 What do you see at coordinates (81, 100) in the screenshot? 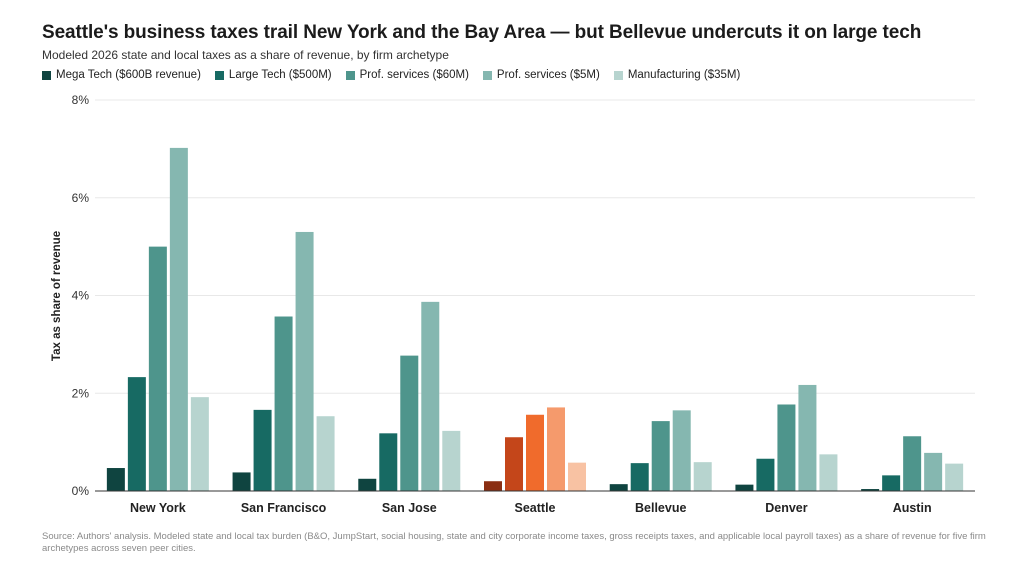
I see `y-tick-label: 8%` at bounding box center [81, 100].